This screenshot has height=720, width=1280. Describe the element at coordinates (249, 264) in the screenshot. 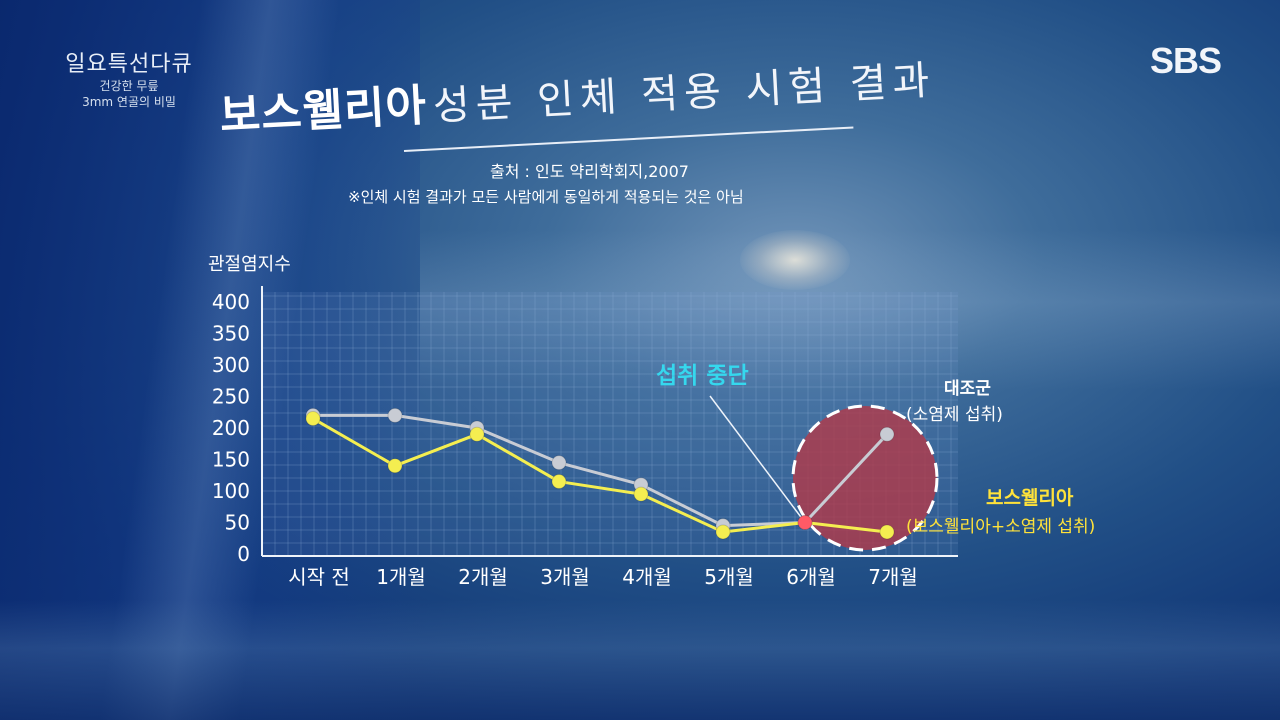

I see `y-axis-label: 관절염지수` at that location.